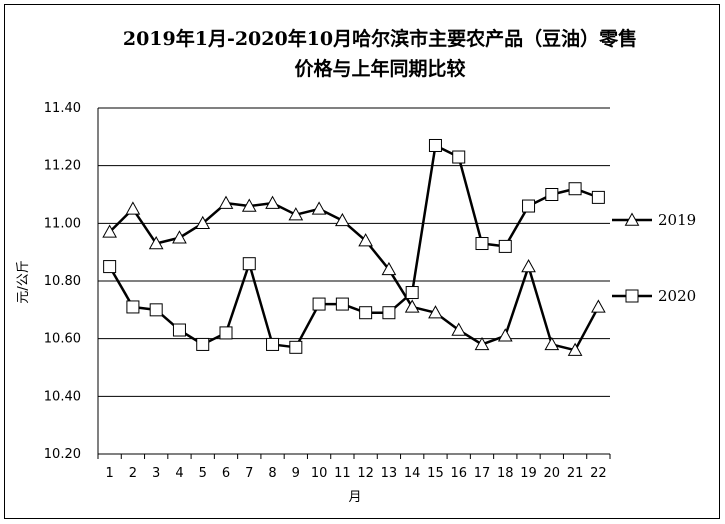 The width and height of the screenshot is (725, 524). What do you see at coordinates (179, 473) in the screenshot?
I see `x-tick-label: 4` at bounding box center [179, 473].